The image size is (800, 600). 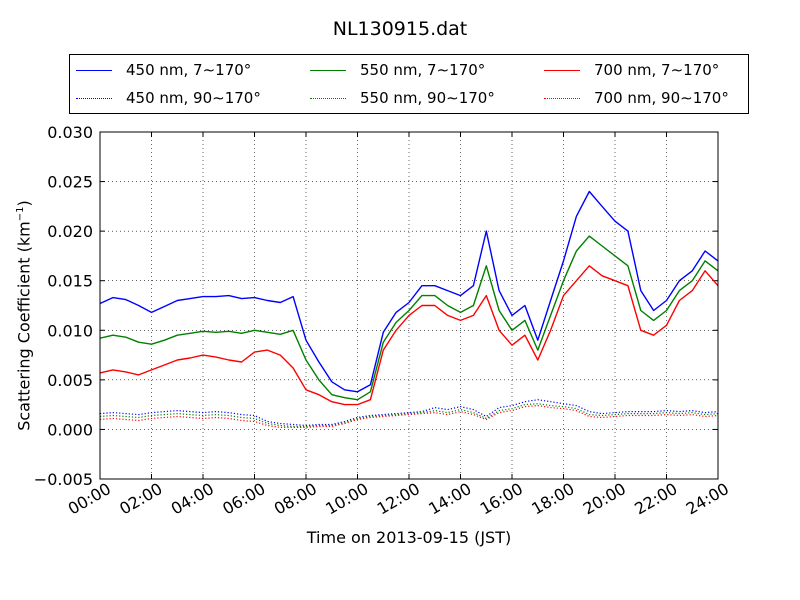 I want to click on x-tick-label: 06:00, so click(x=243, y=499).